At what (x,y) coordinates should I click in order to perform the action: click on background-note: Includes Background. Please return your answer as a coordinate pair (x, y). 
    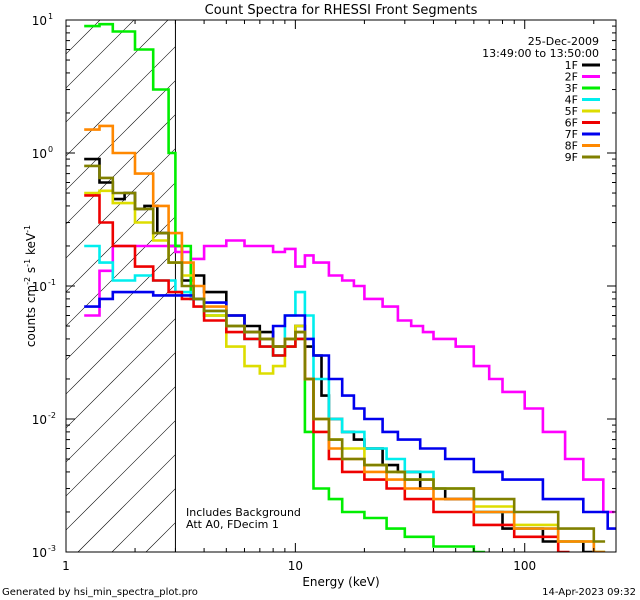
    Looking at the image, I should click on (243, 512).